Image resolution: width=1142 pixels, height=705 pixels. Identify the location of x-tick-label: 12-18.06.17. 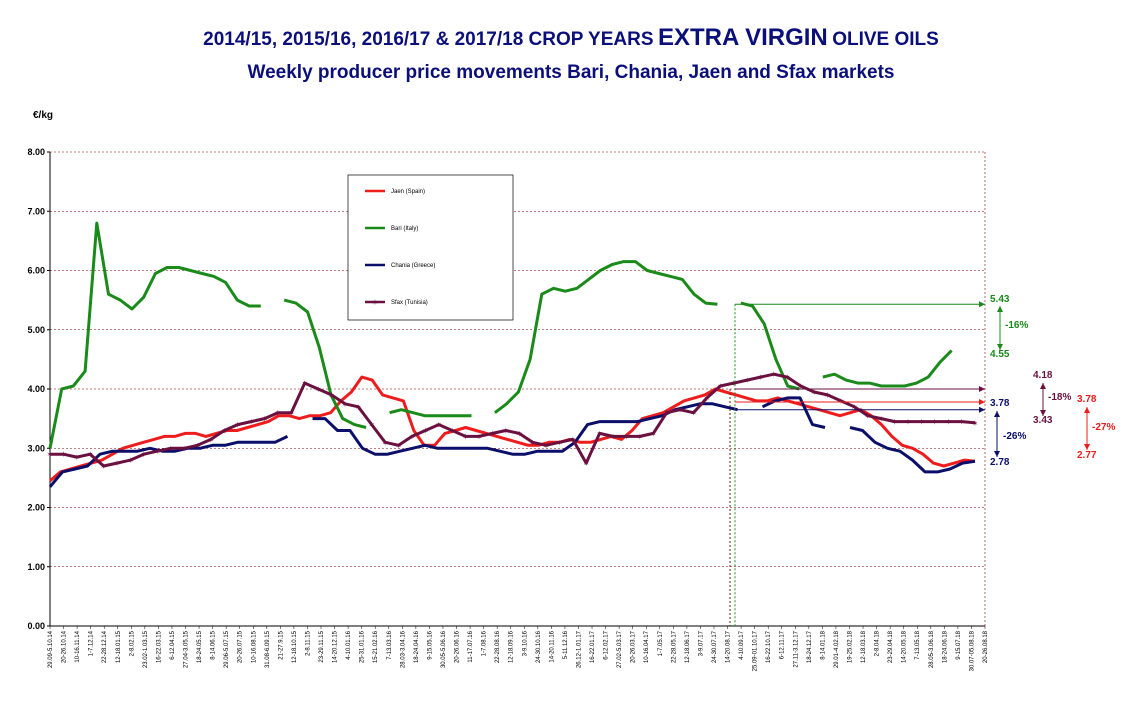
(688, 646).